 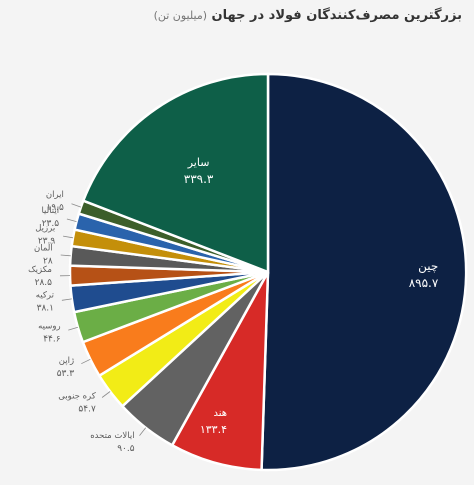 What do you see at coordinates (56, 208) in the screenshot?
I see `slice-12-value-label: ۱۹.۵` at bounding box center [56, 208].